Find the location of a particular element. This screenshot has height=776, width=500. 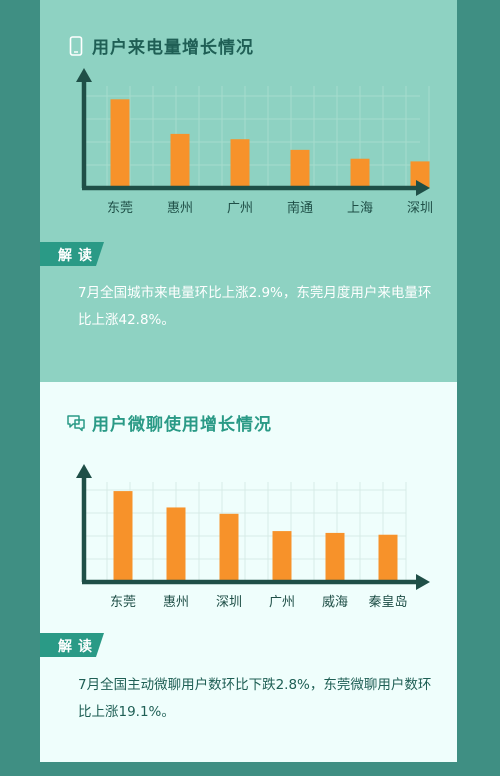

bar-上海 is located at coordinates (360, 173).